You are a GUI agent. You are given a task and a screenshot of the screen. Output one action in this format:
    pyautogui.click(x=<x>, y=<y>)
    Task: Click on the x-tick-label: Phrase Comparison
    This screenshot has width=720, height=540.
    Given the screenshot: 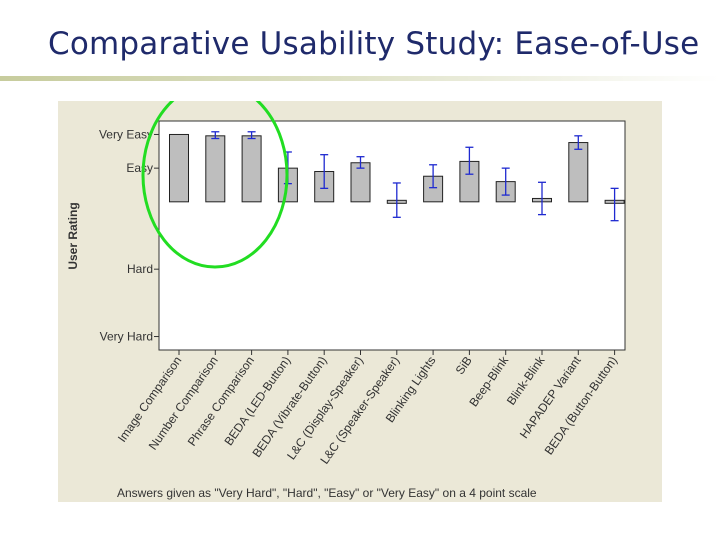 What is the action you would take?
    pyautogui.click(x=221, y=401)
    